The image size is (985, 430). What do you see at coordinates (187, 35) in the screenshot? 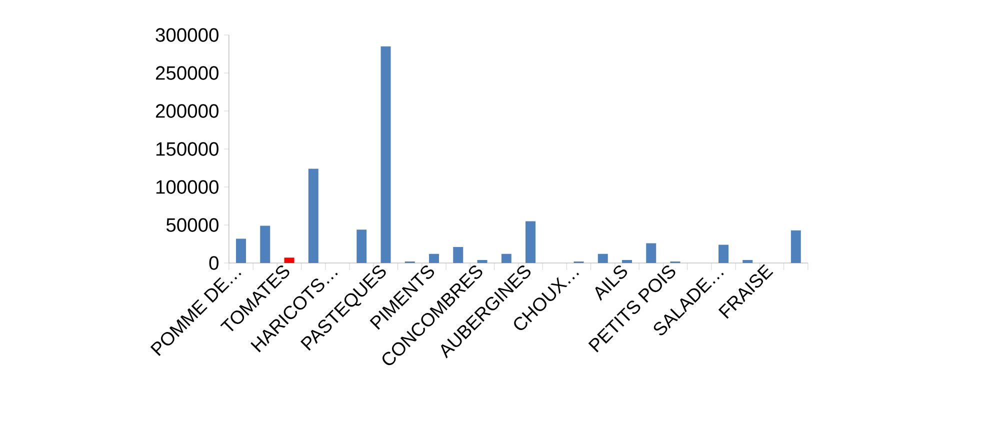
I see `y-tick-label: 300000` at bounding box center [187, 35].